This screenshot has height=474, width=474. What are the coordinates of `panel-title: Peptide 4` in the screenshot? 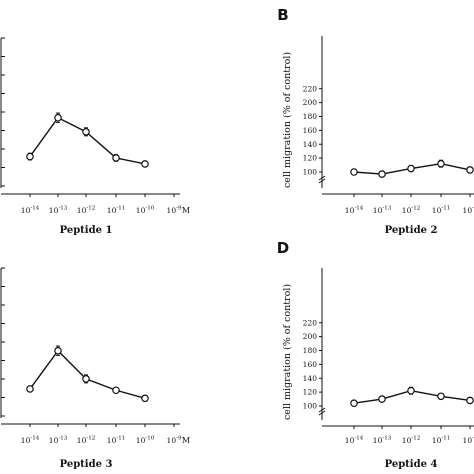 It's located at (411, 464).